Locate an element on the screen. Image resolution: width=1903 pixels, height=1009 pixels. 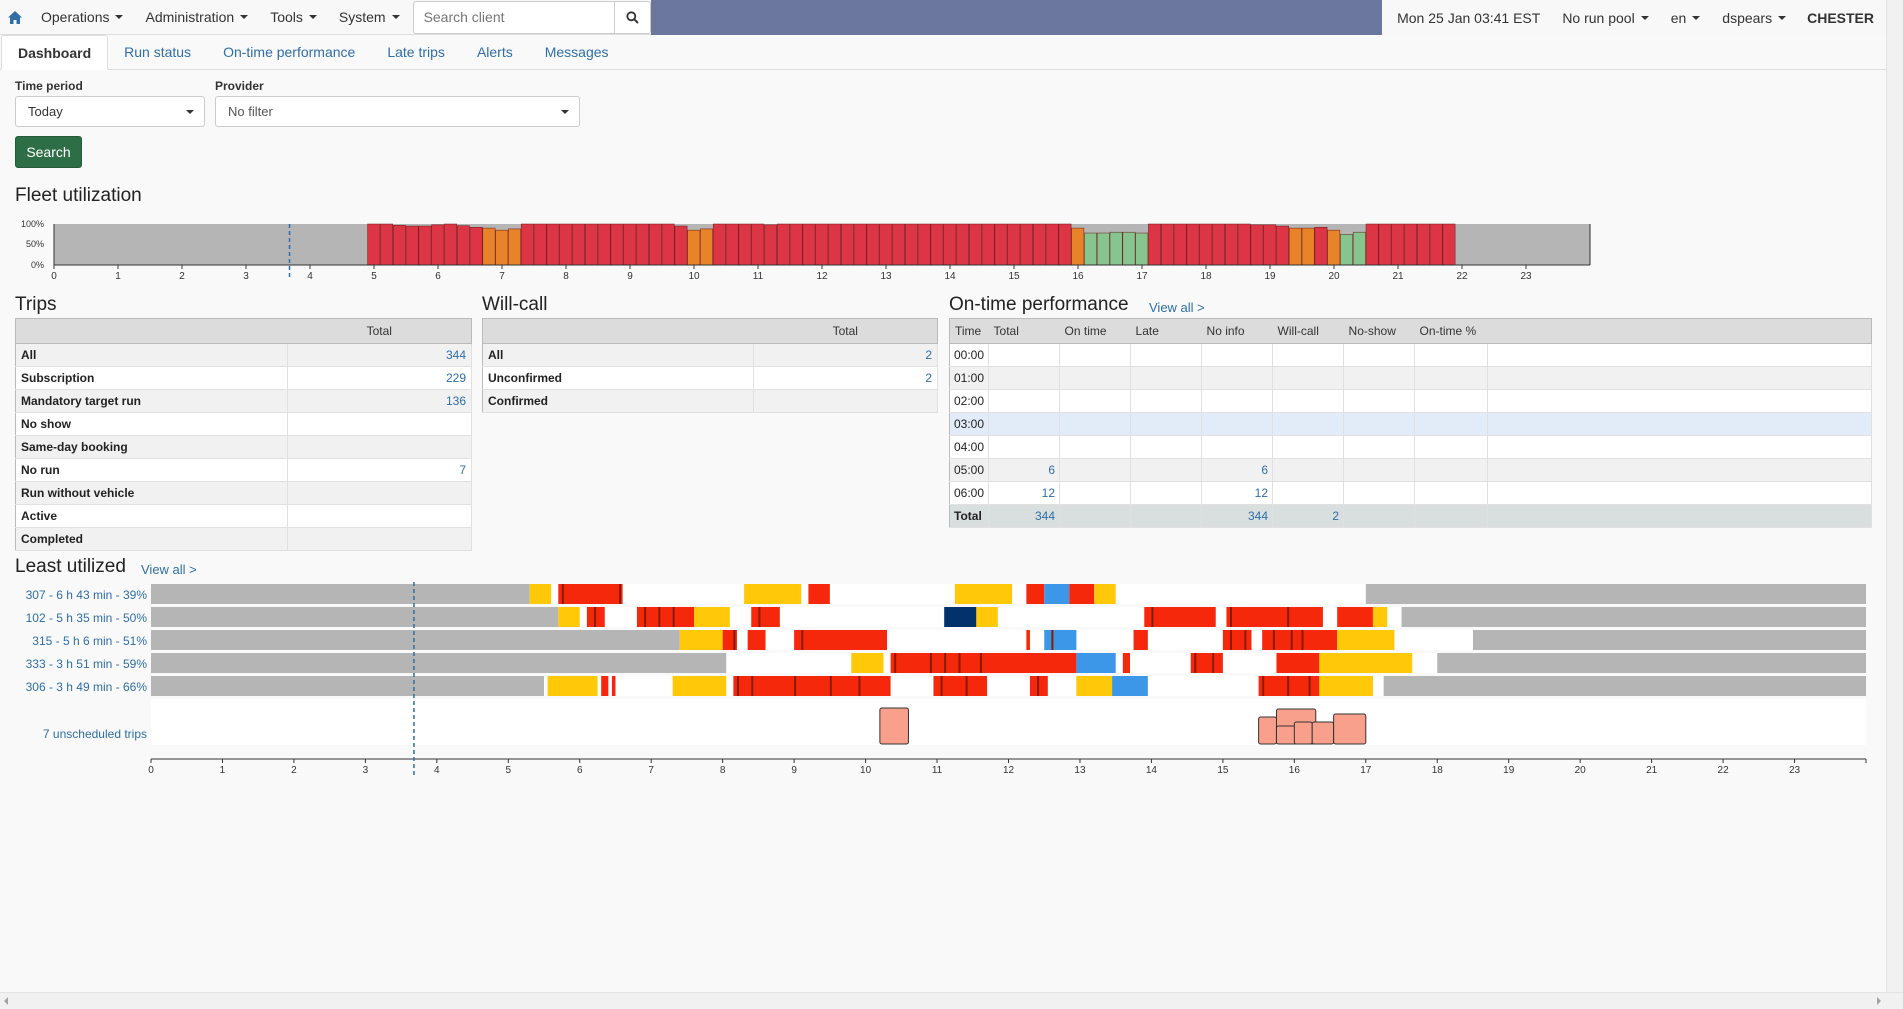
will-call-row-value is located at coordinates (845, 401).